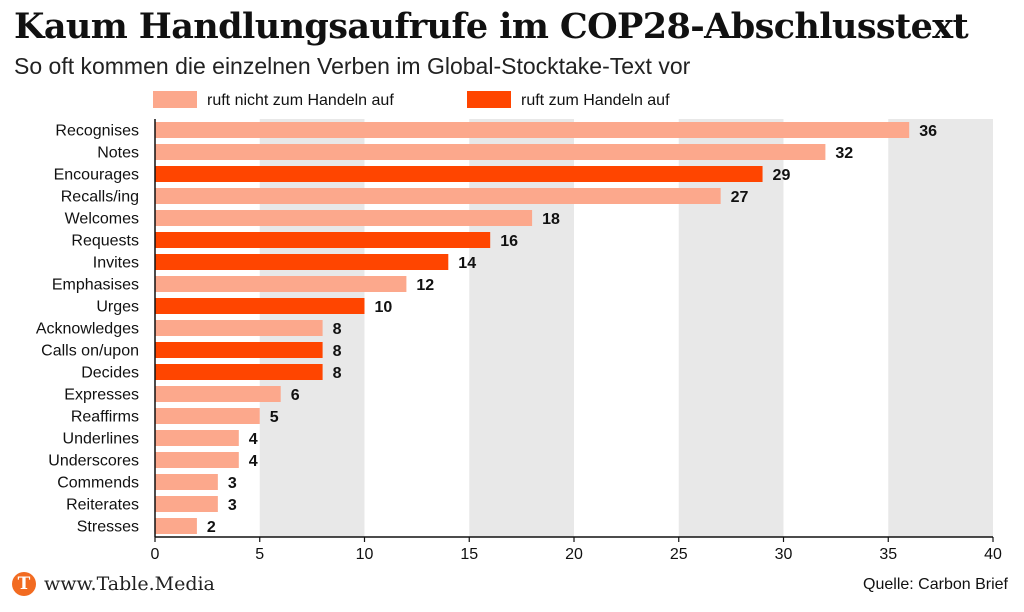  Describe the element at coordinates (489, 99) in the screenshot. I see `legend-swatch-action` at that location.